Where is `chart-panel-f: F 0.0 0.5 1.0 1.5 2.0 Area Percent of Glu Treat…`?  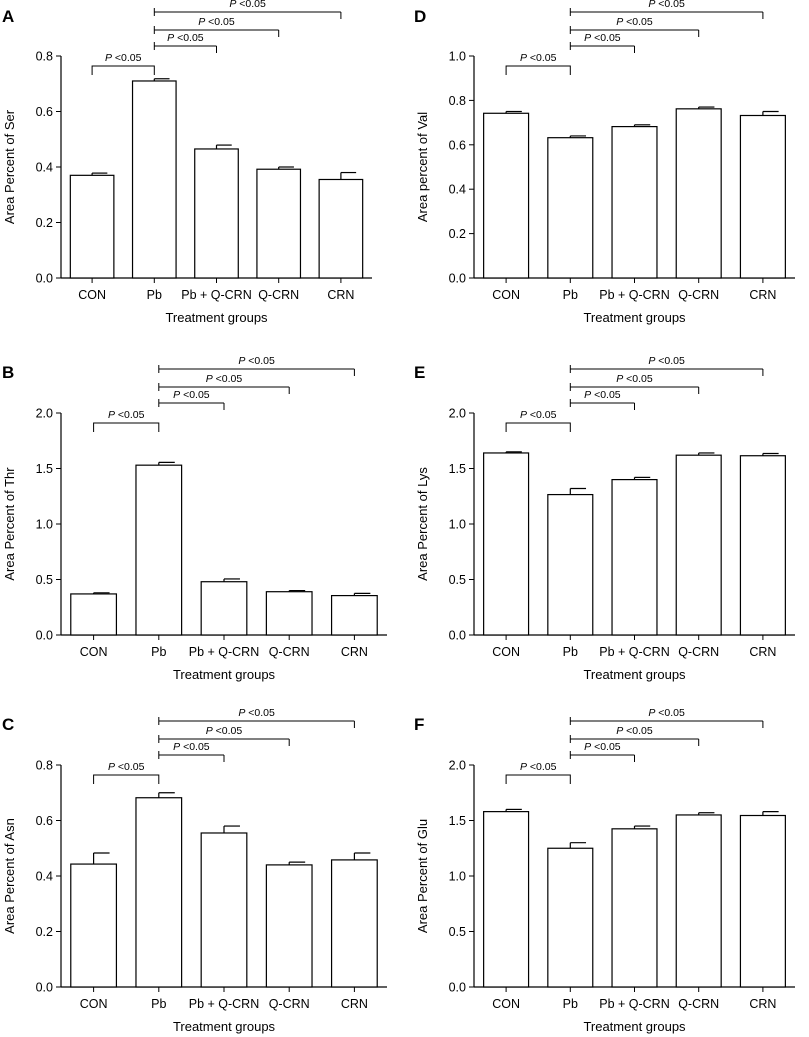
chart-panel-f: F 0.0 0.5 1.0 1.5 2.0 Area Percent of Glu Treat… is located at coordinates (604, 870).